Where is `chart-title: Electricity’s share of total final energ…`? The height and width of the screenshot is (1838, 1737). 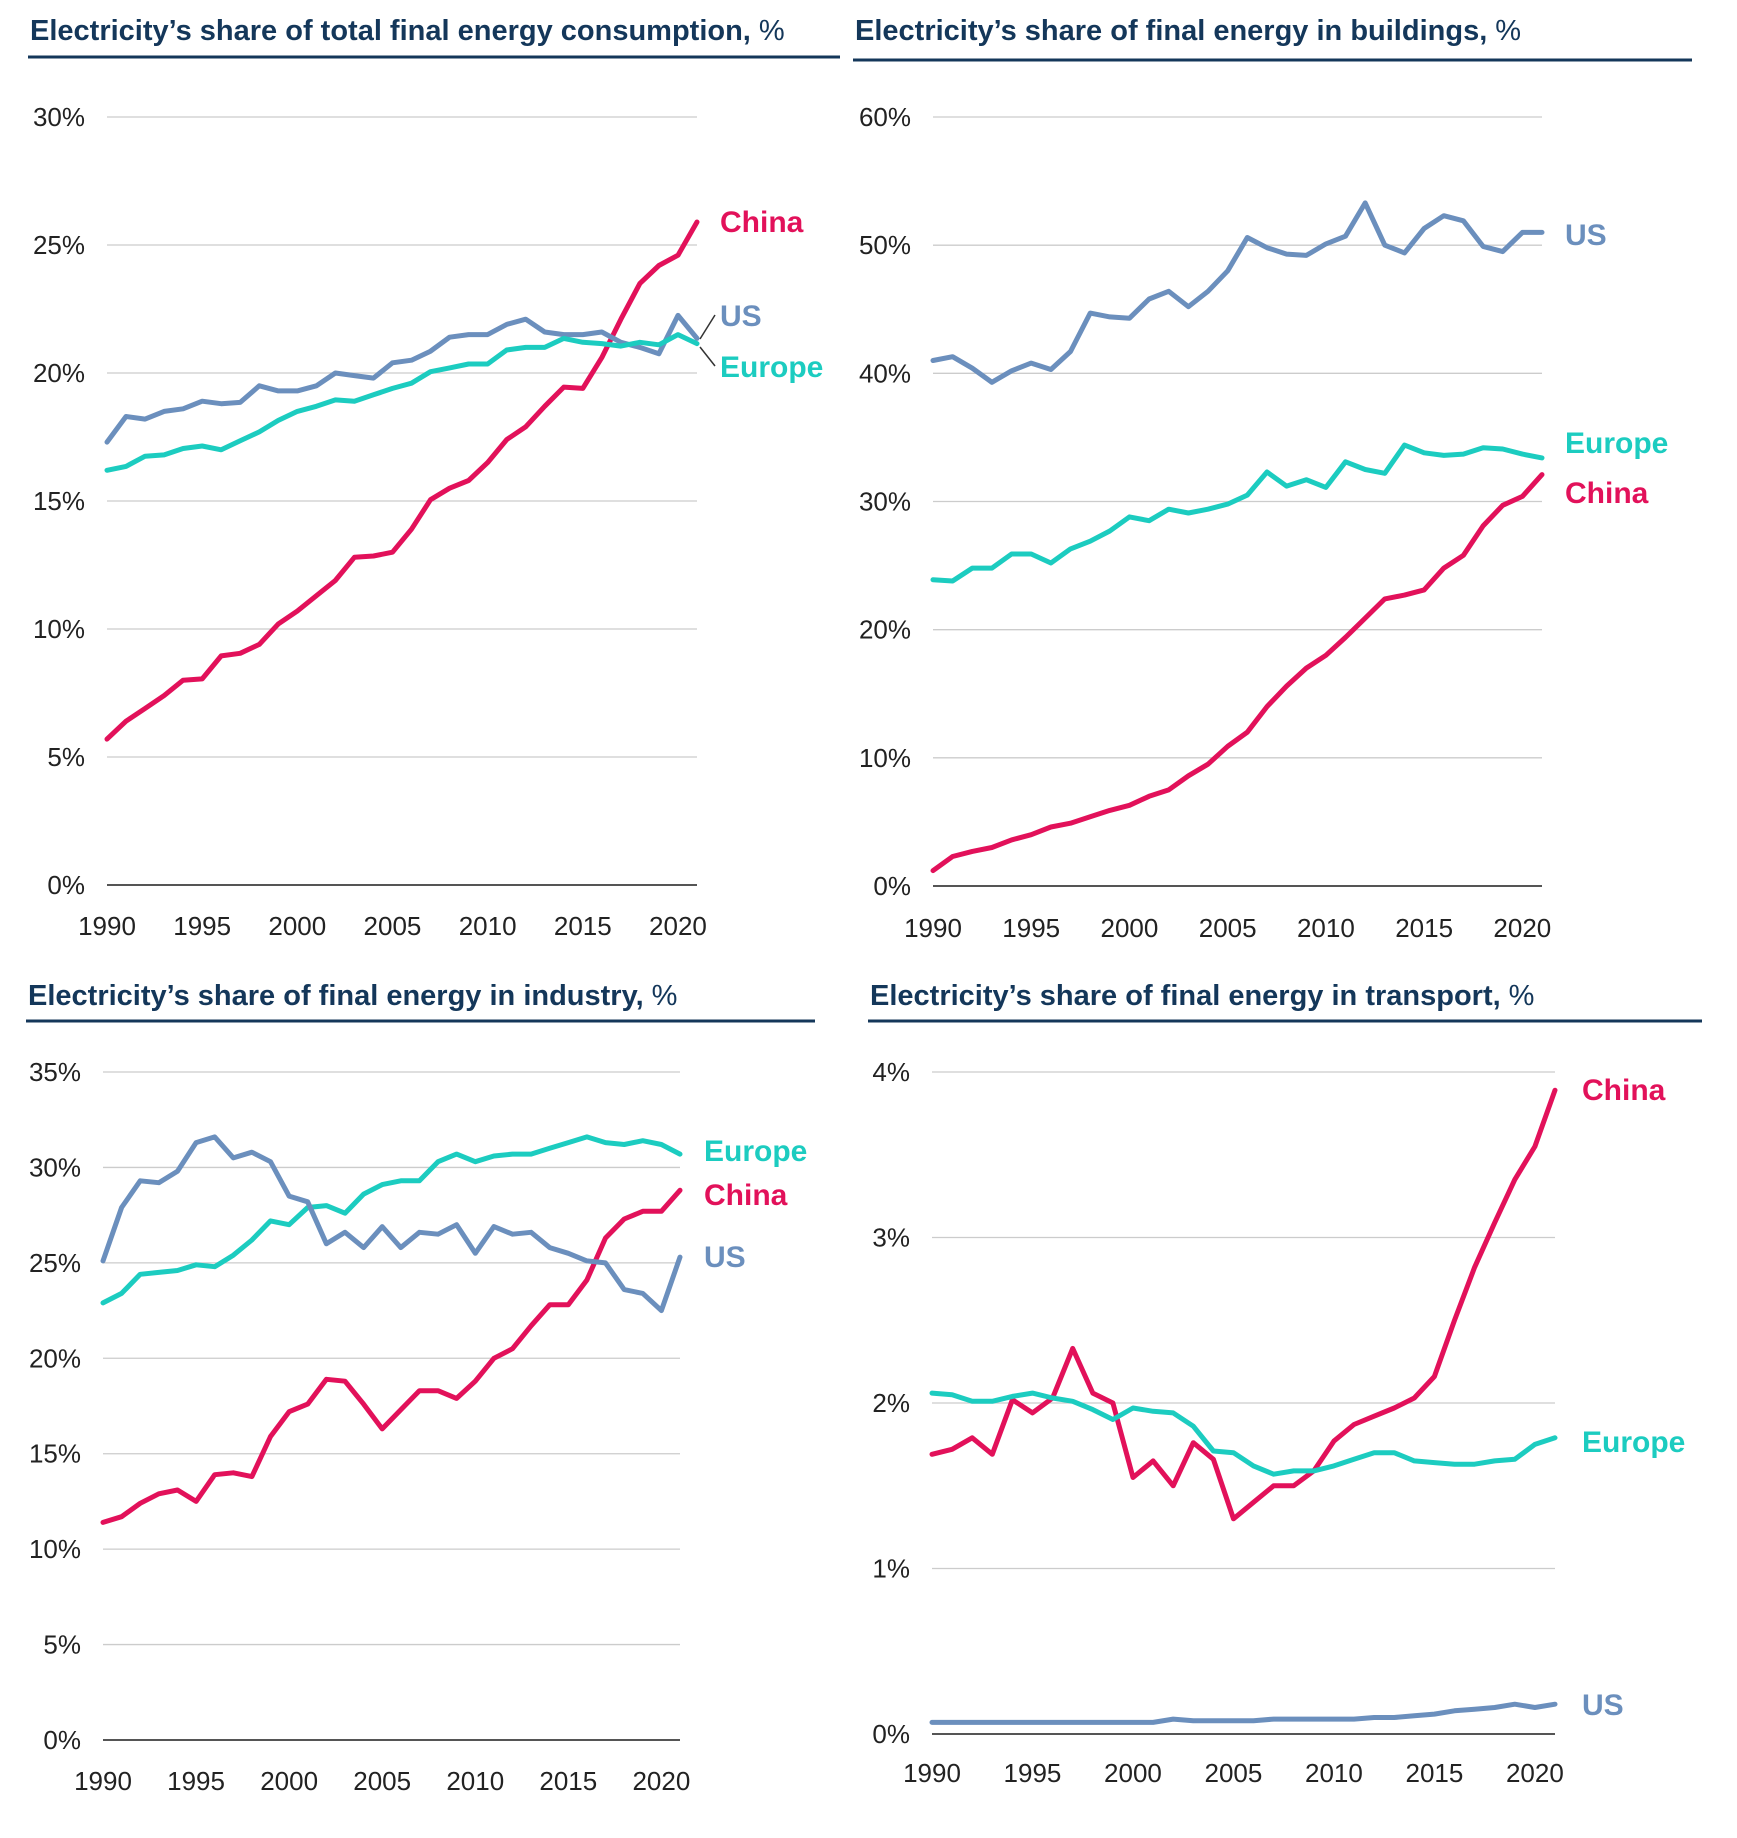
chart-title: Electricity’s share of total final energ… is located at coordinates (407, 31).